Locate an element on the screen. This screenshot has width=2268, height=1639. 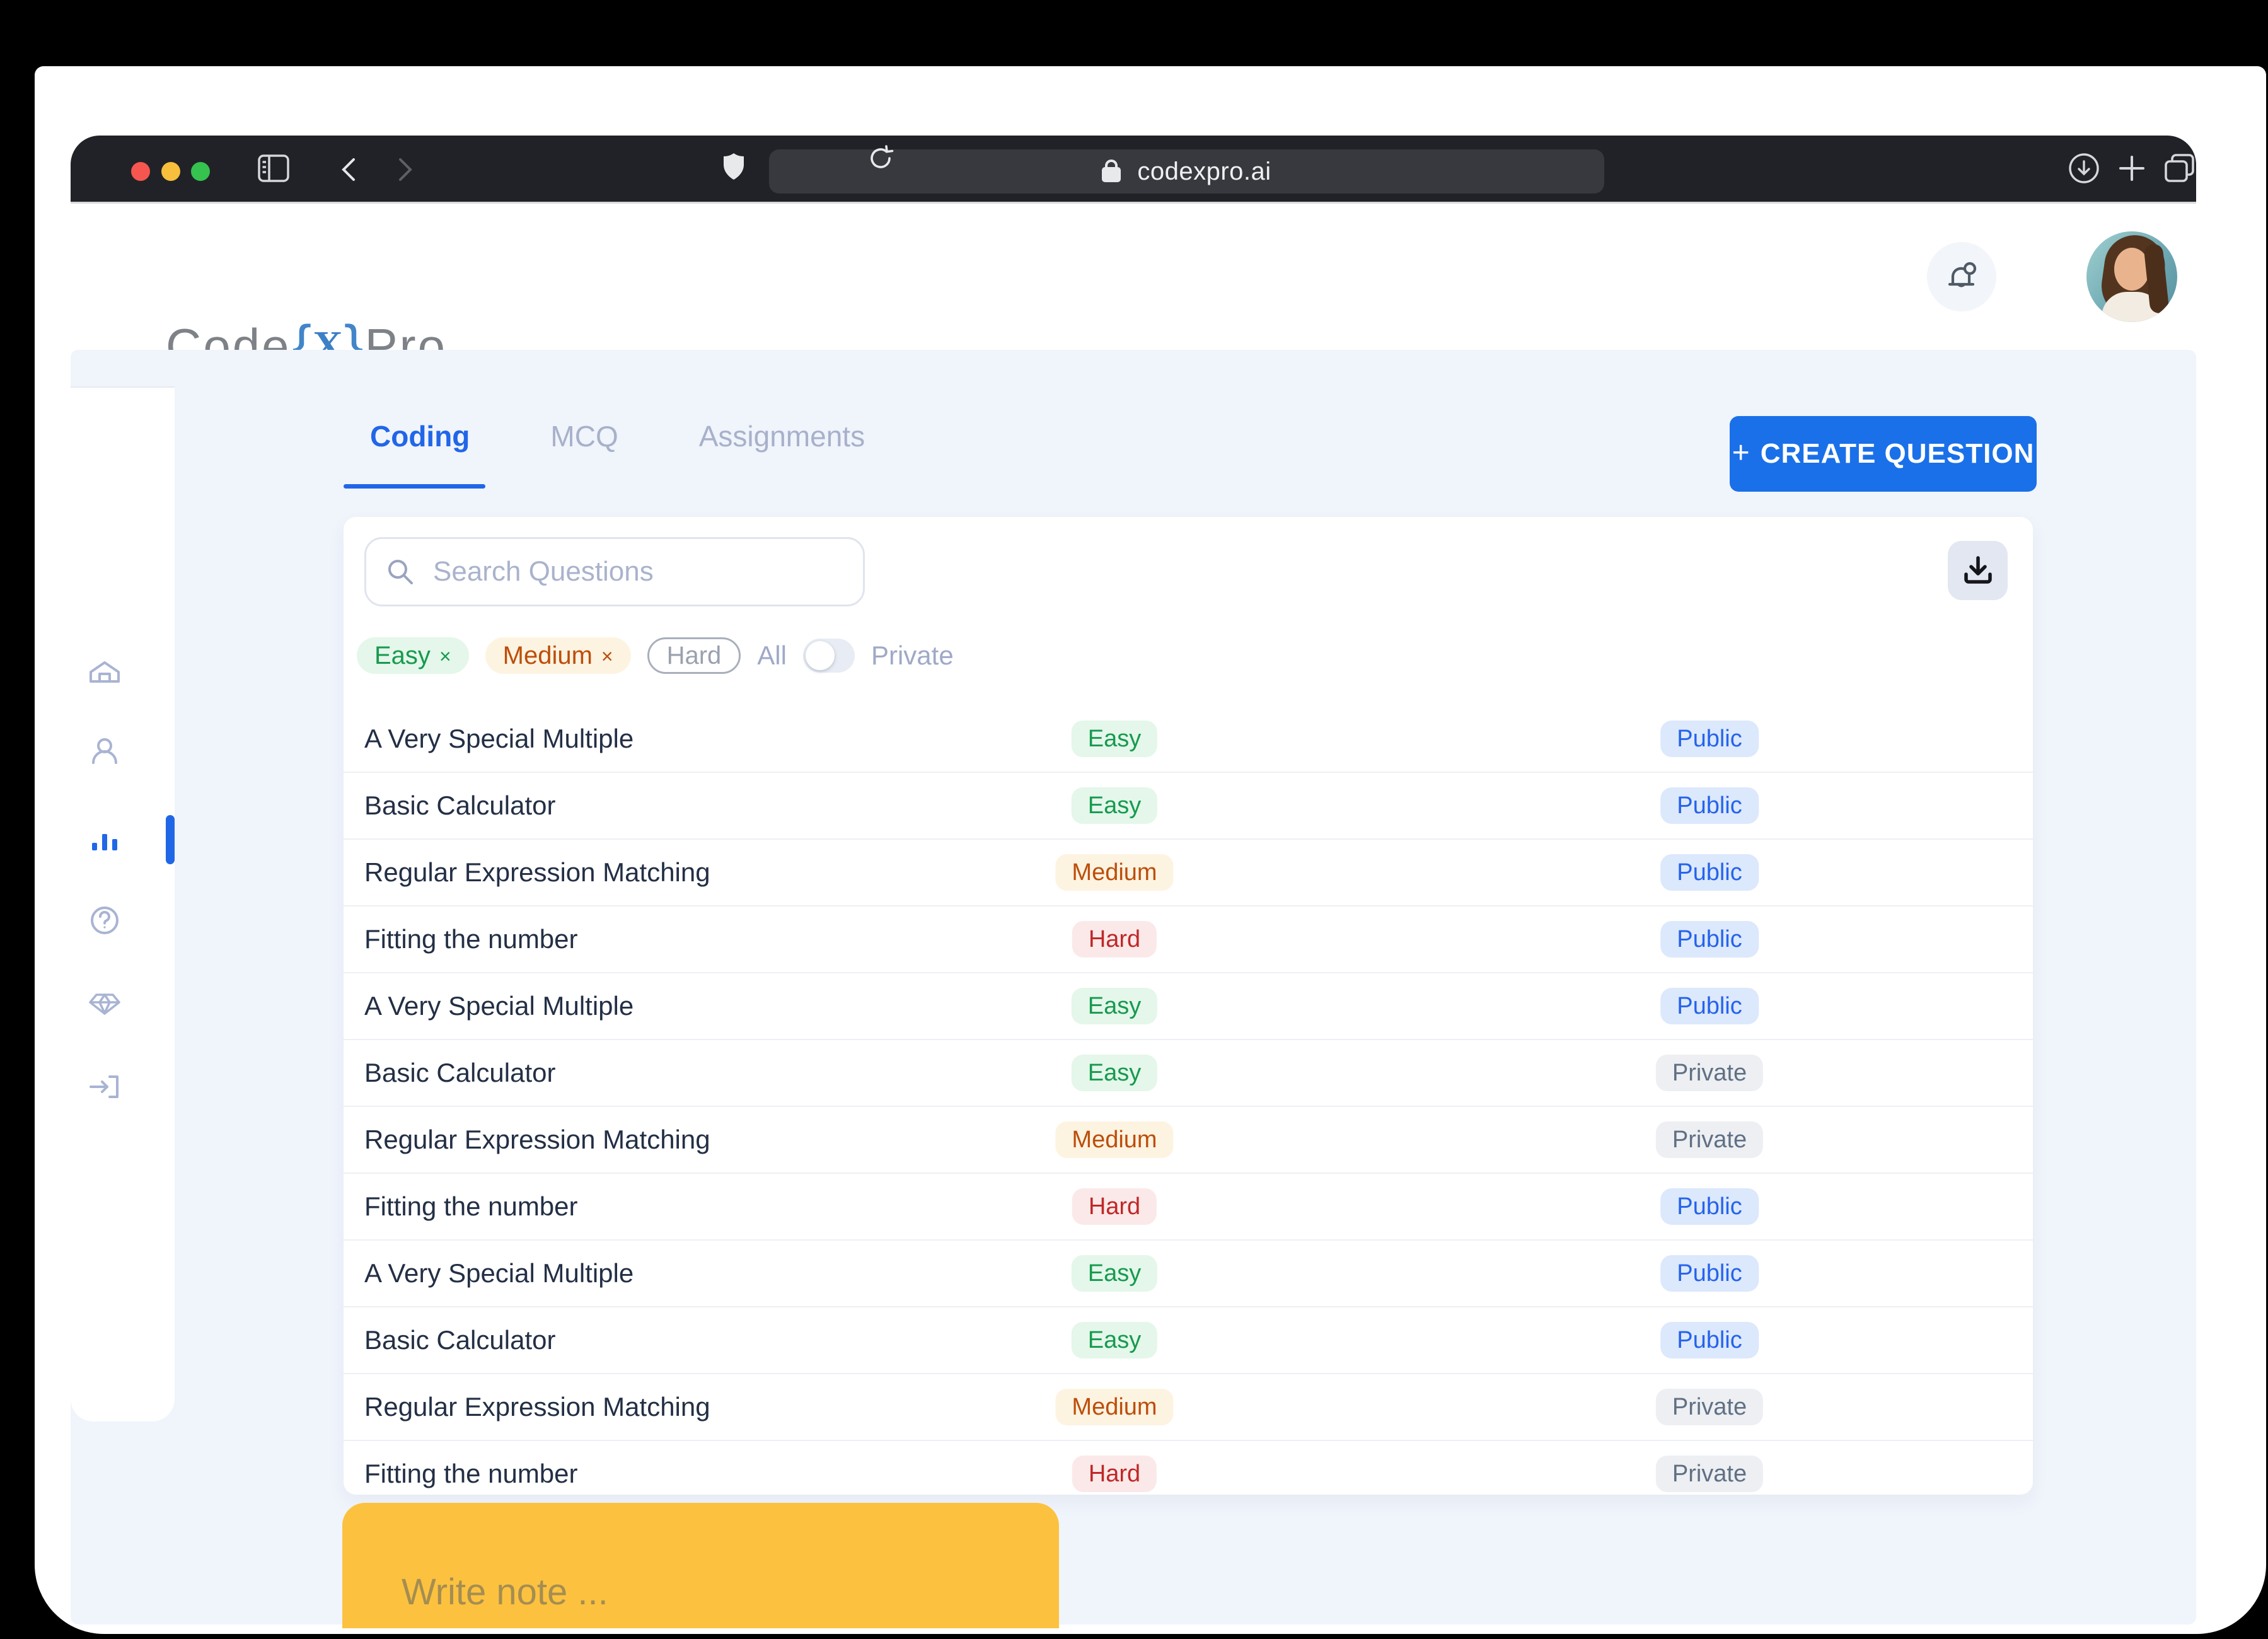
minimize-window-button is located at coordinates (170, 171).